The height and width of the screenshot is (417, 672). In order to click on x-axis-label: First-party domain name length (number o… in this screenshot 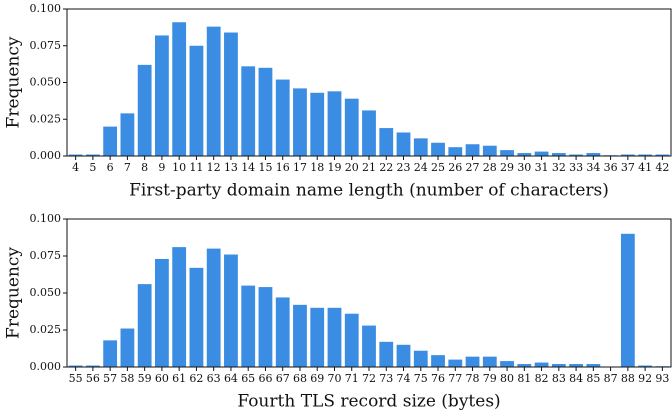, I will do `click(369, 191)`.